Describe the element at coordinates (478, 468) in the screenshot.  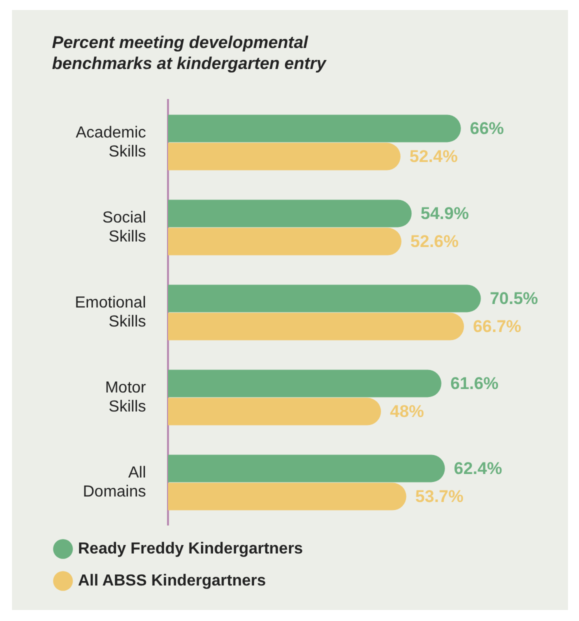
I see `data-label: 62.4%` at that location.